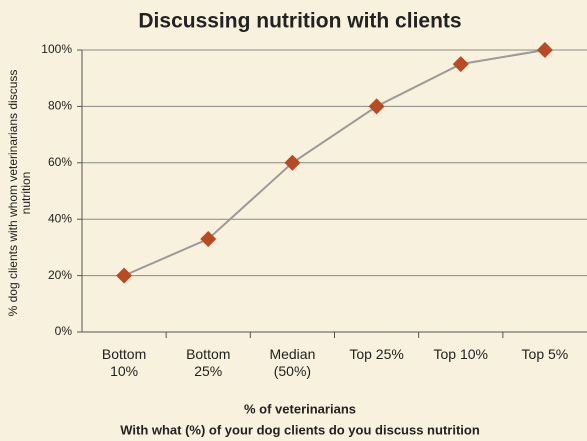 The height and width of the screenshot is (441, 587). What do you see at coordinates (124, 362) in the screenshot?
I see `x-tick-label: Bottom 10%` at bounding box center [124, 362].